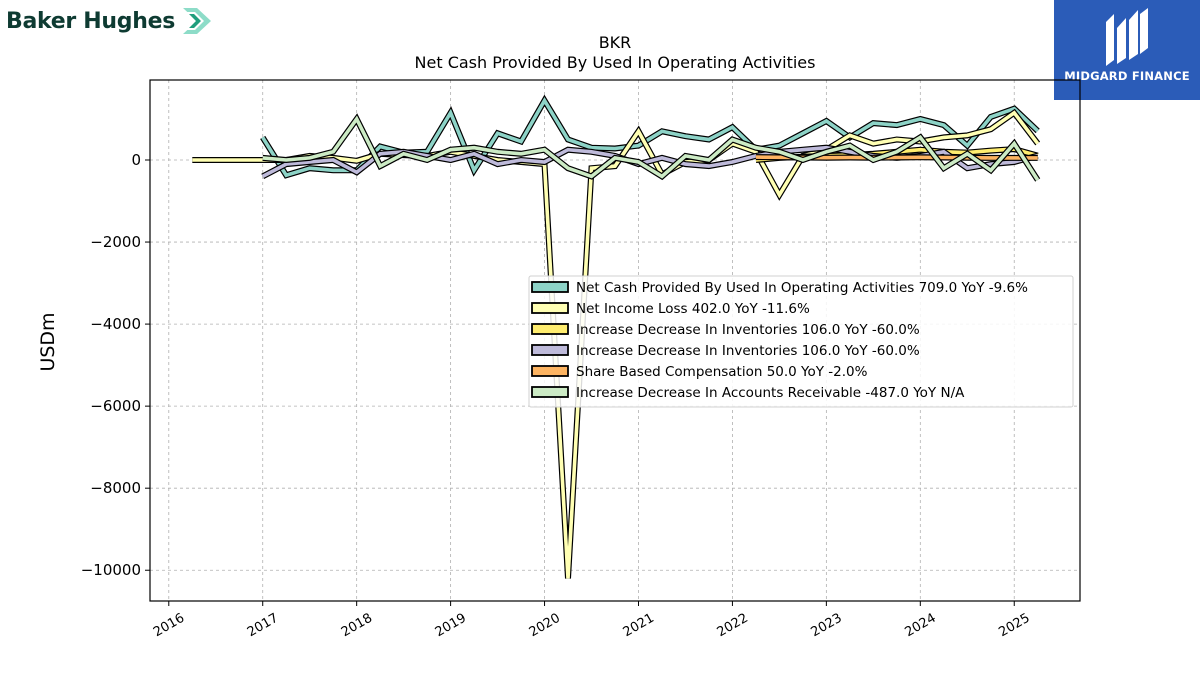 The width and height of the screenshot is (1200, 675). What do you see at coordinates (1127, 37) in the screenshot?
I see `midgard-m-icon` at bounding box center [1127, 37].